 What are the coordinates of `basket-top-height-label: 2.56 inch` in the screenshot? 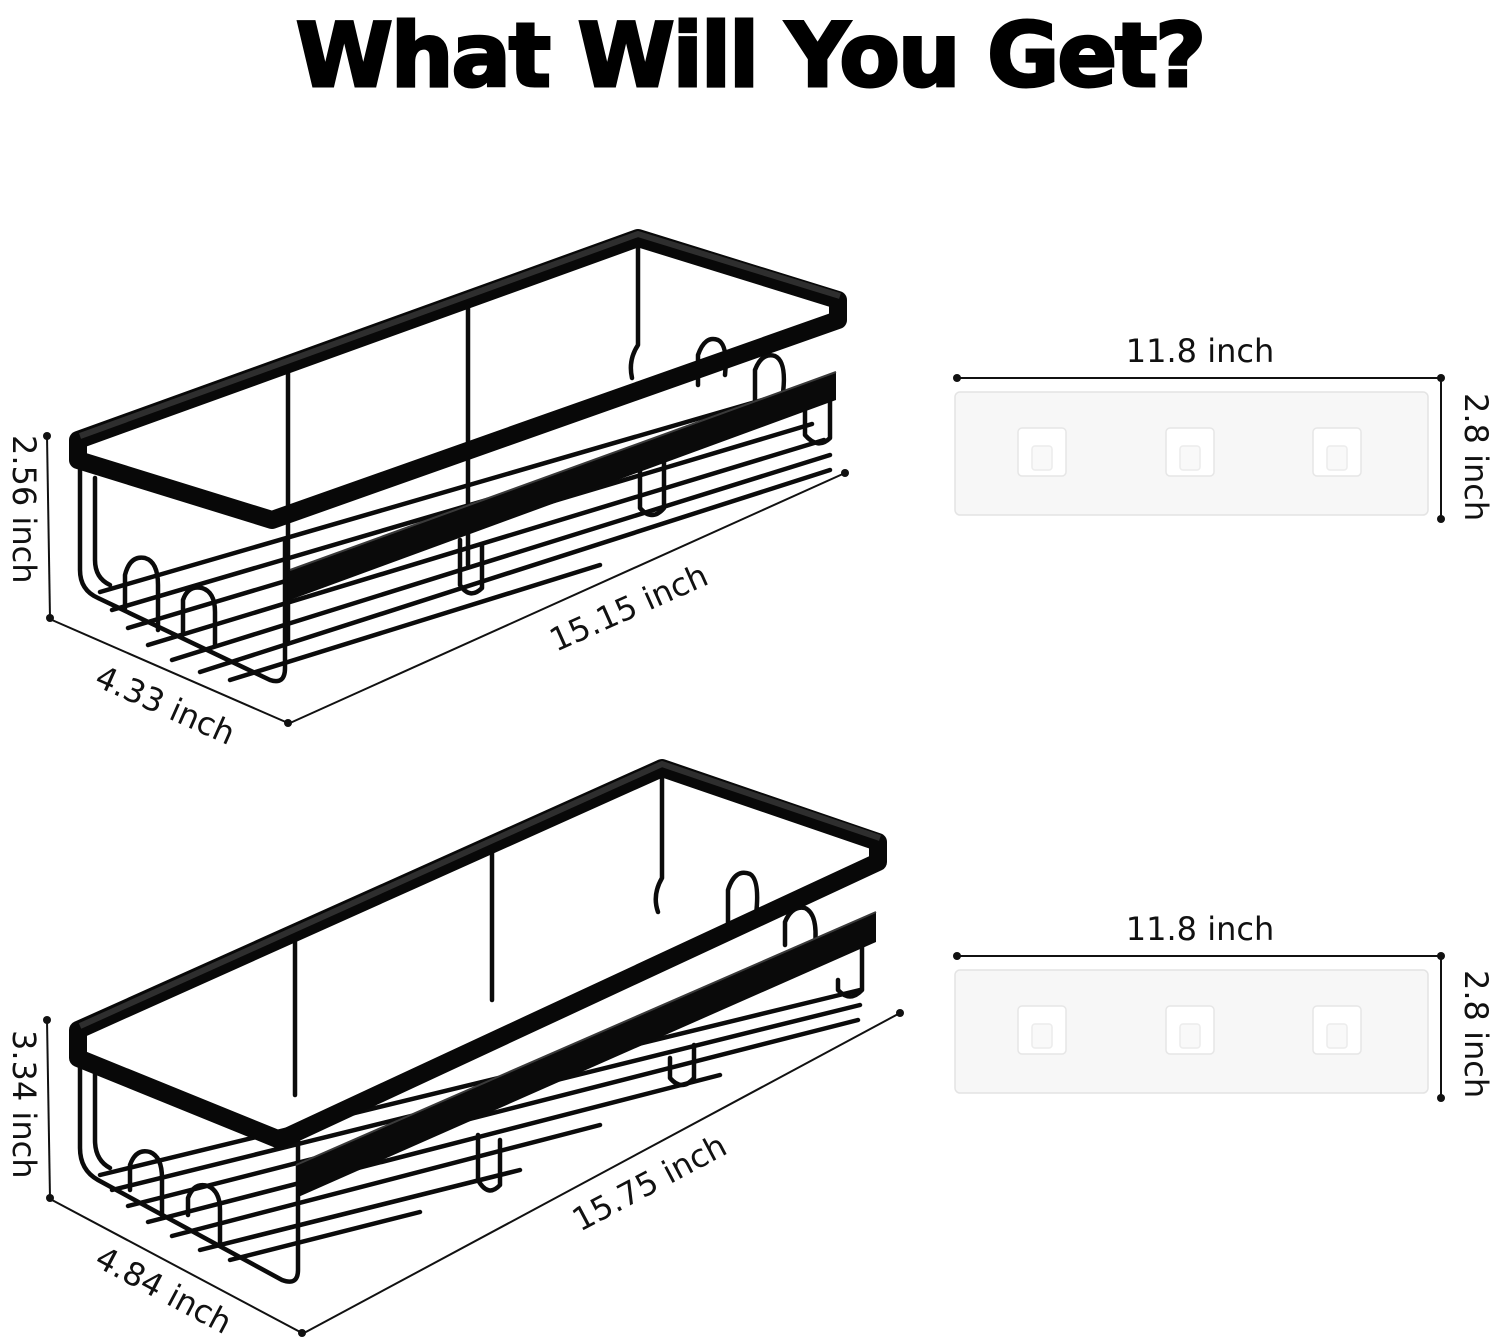 It's located at (24, 509).